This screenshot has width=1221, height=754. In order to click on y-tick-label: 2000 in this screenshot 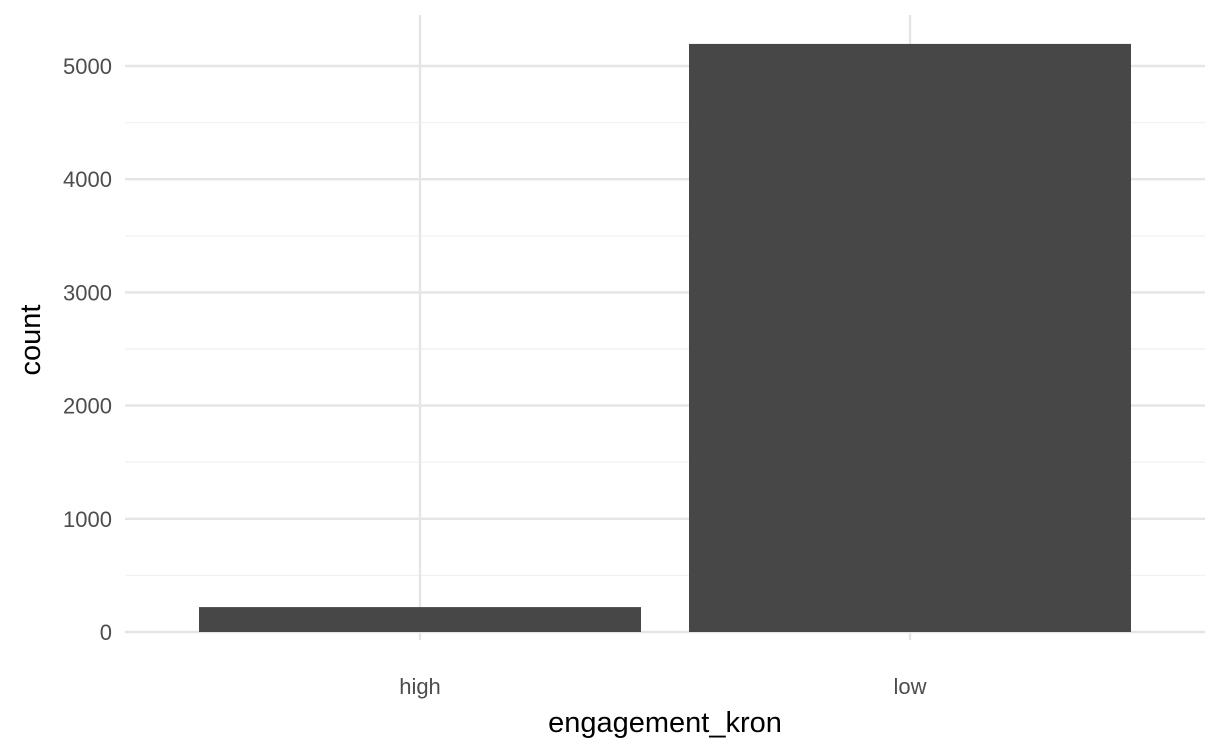, I will do `click(87, 406)`.